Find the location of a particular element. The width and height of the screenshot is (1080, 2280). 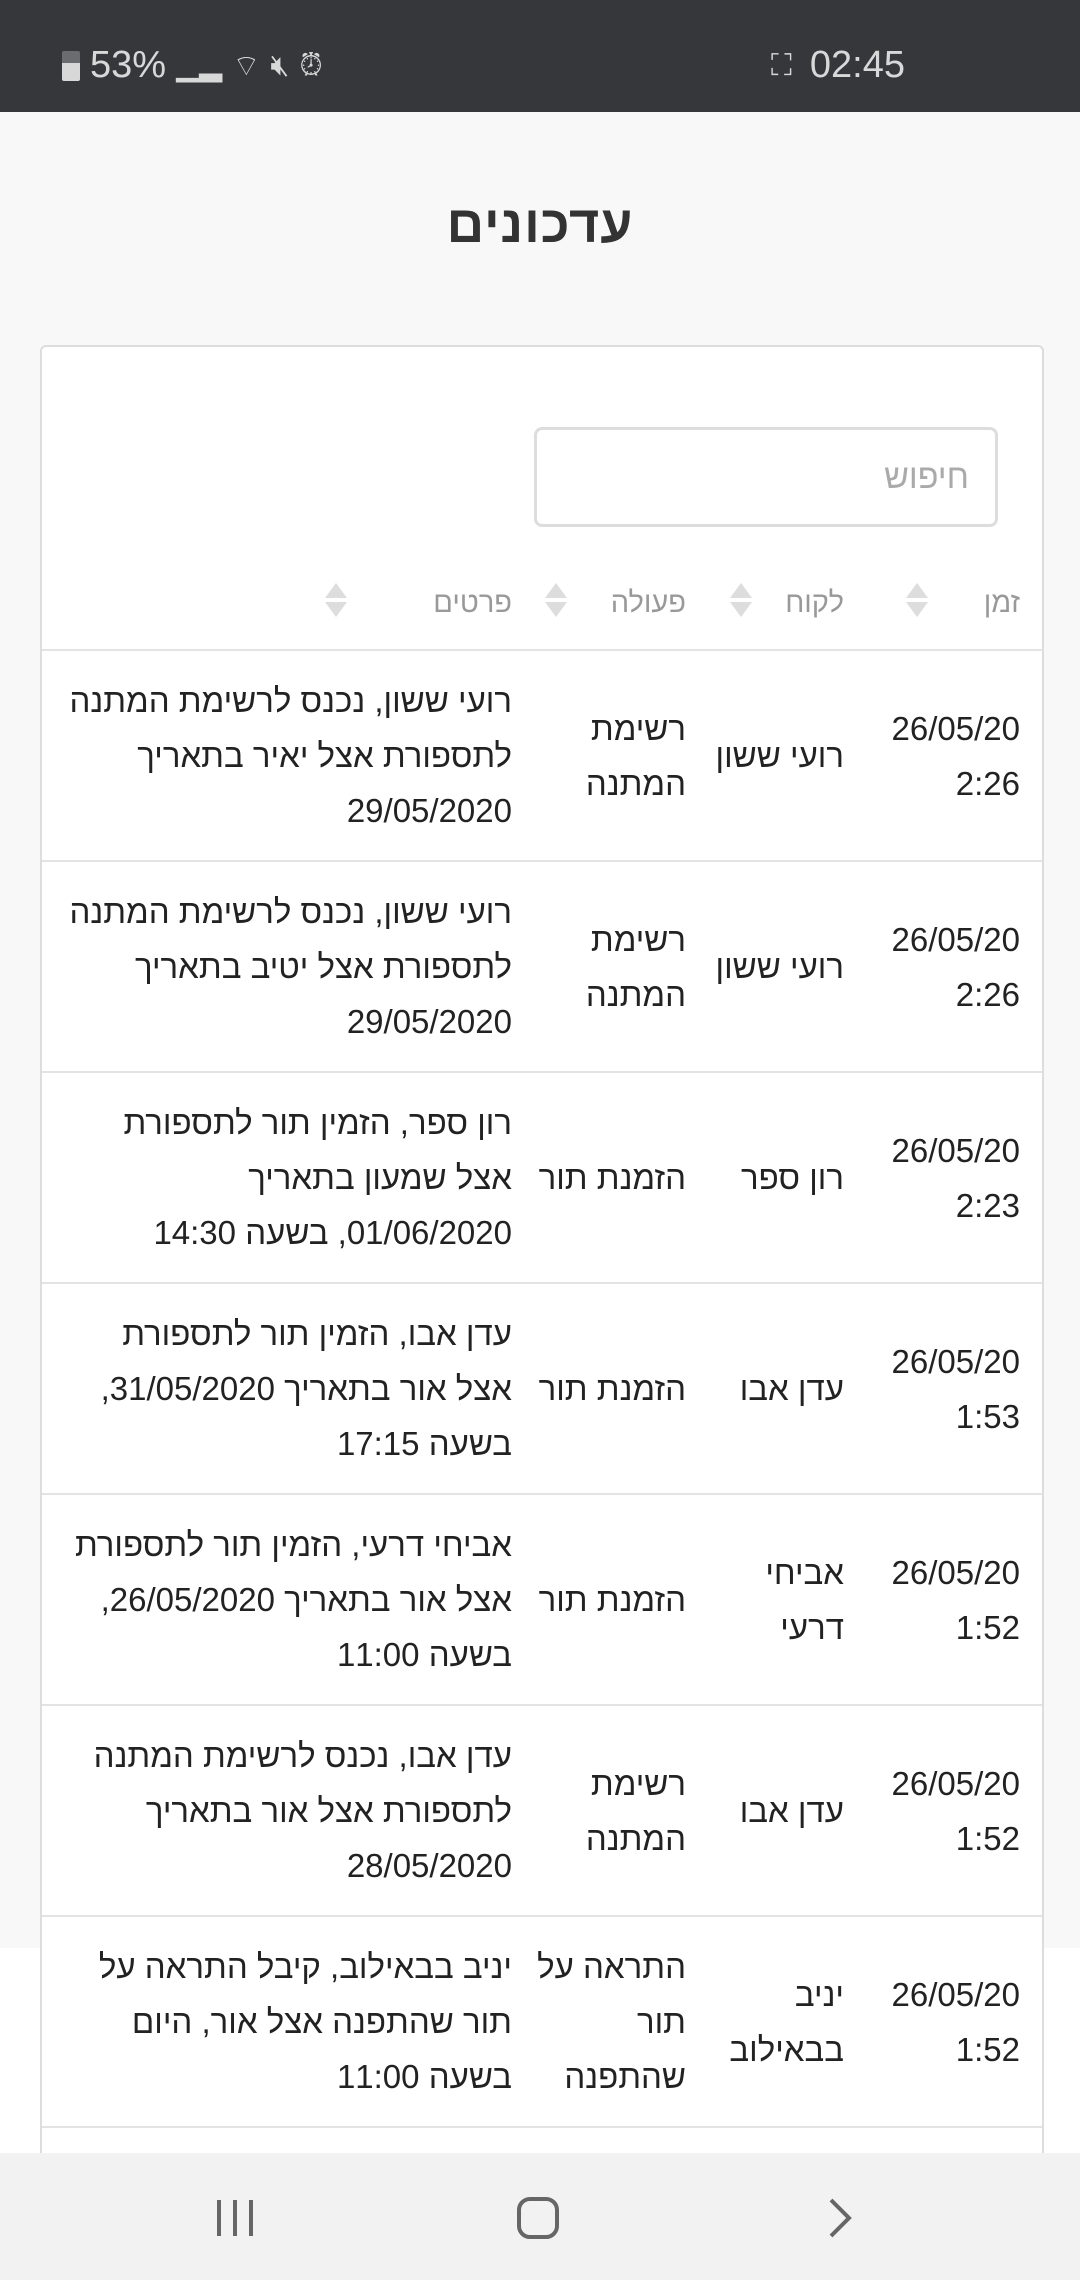

home-icon is located at coordinates (538, 2218).